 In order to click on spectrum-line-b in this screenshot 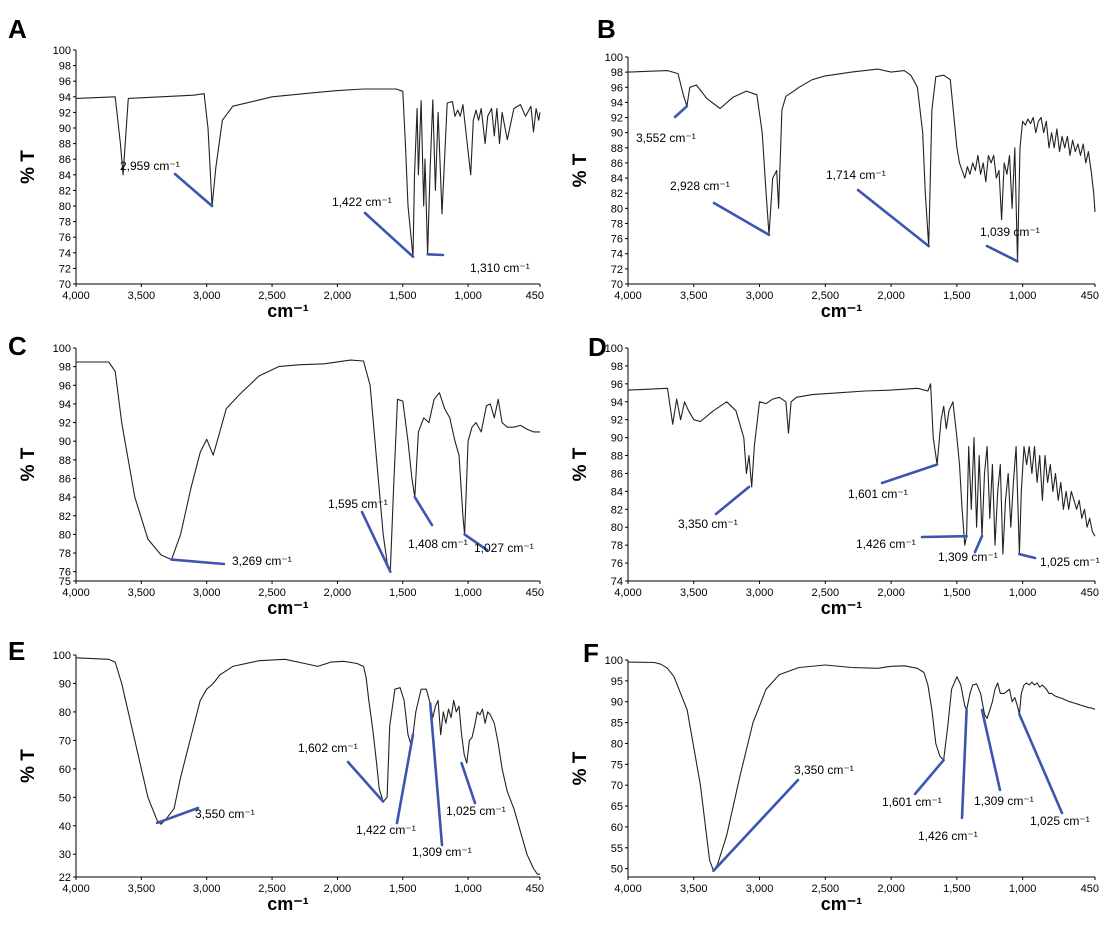, I will do `click(861, 165)`.